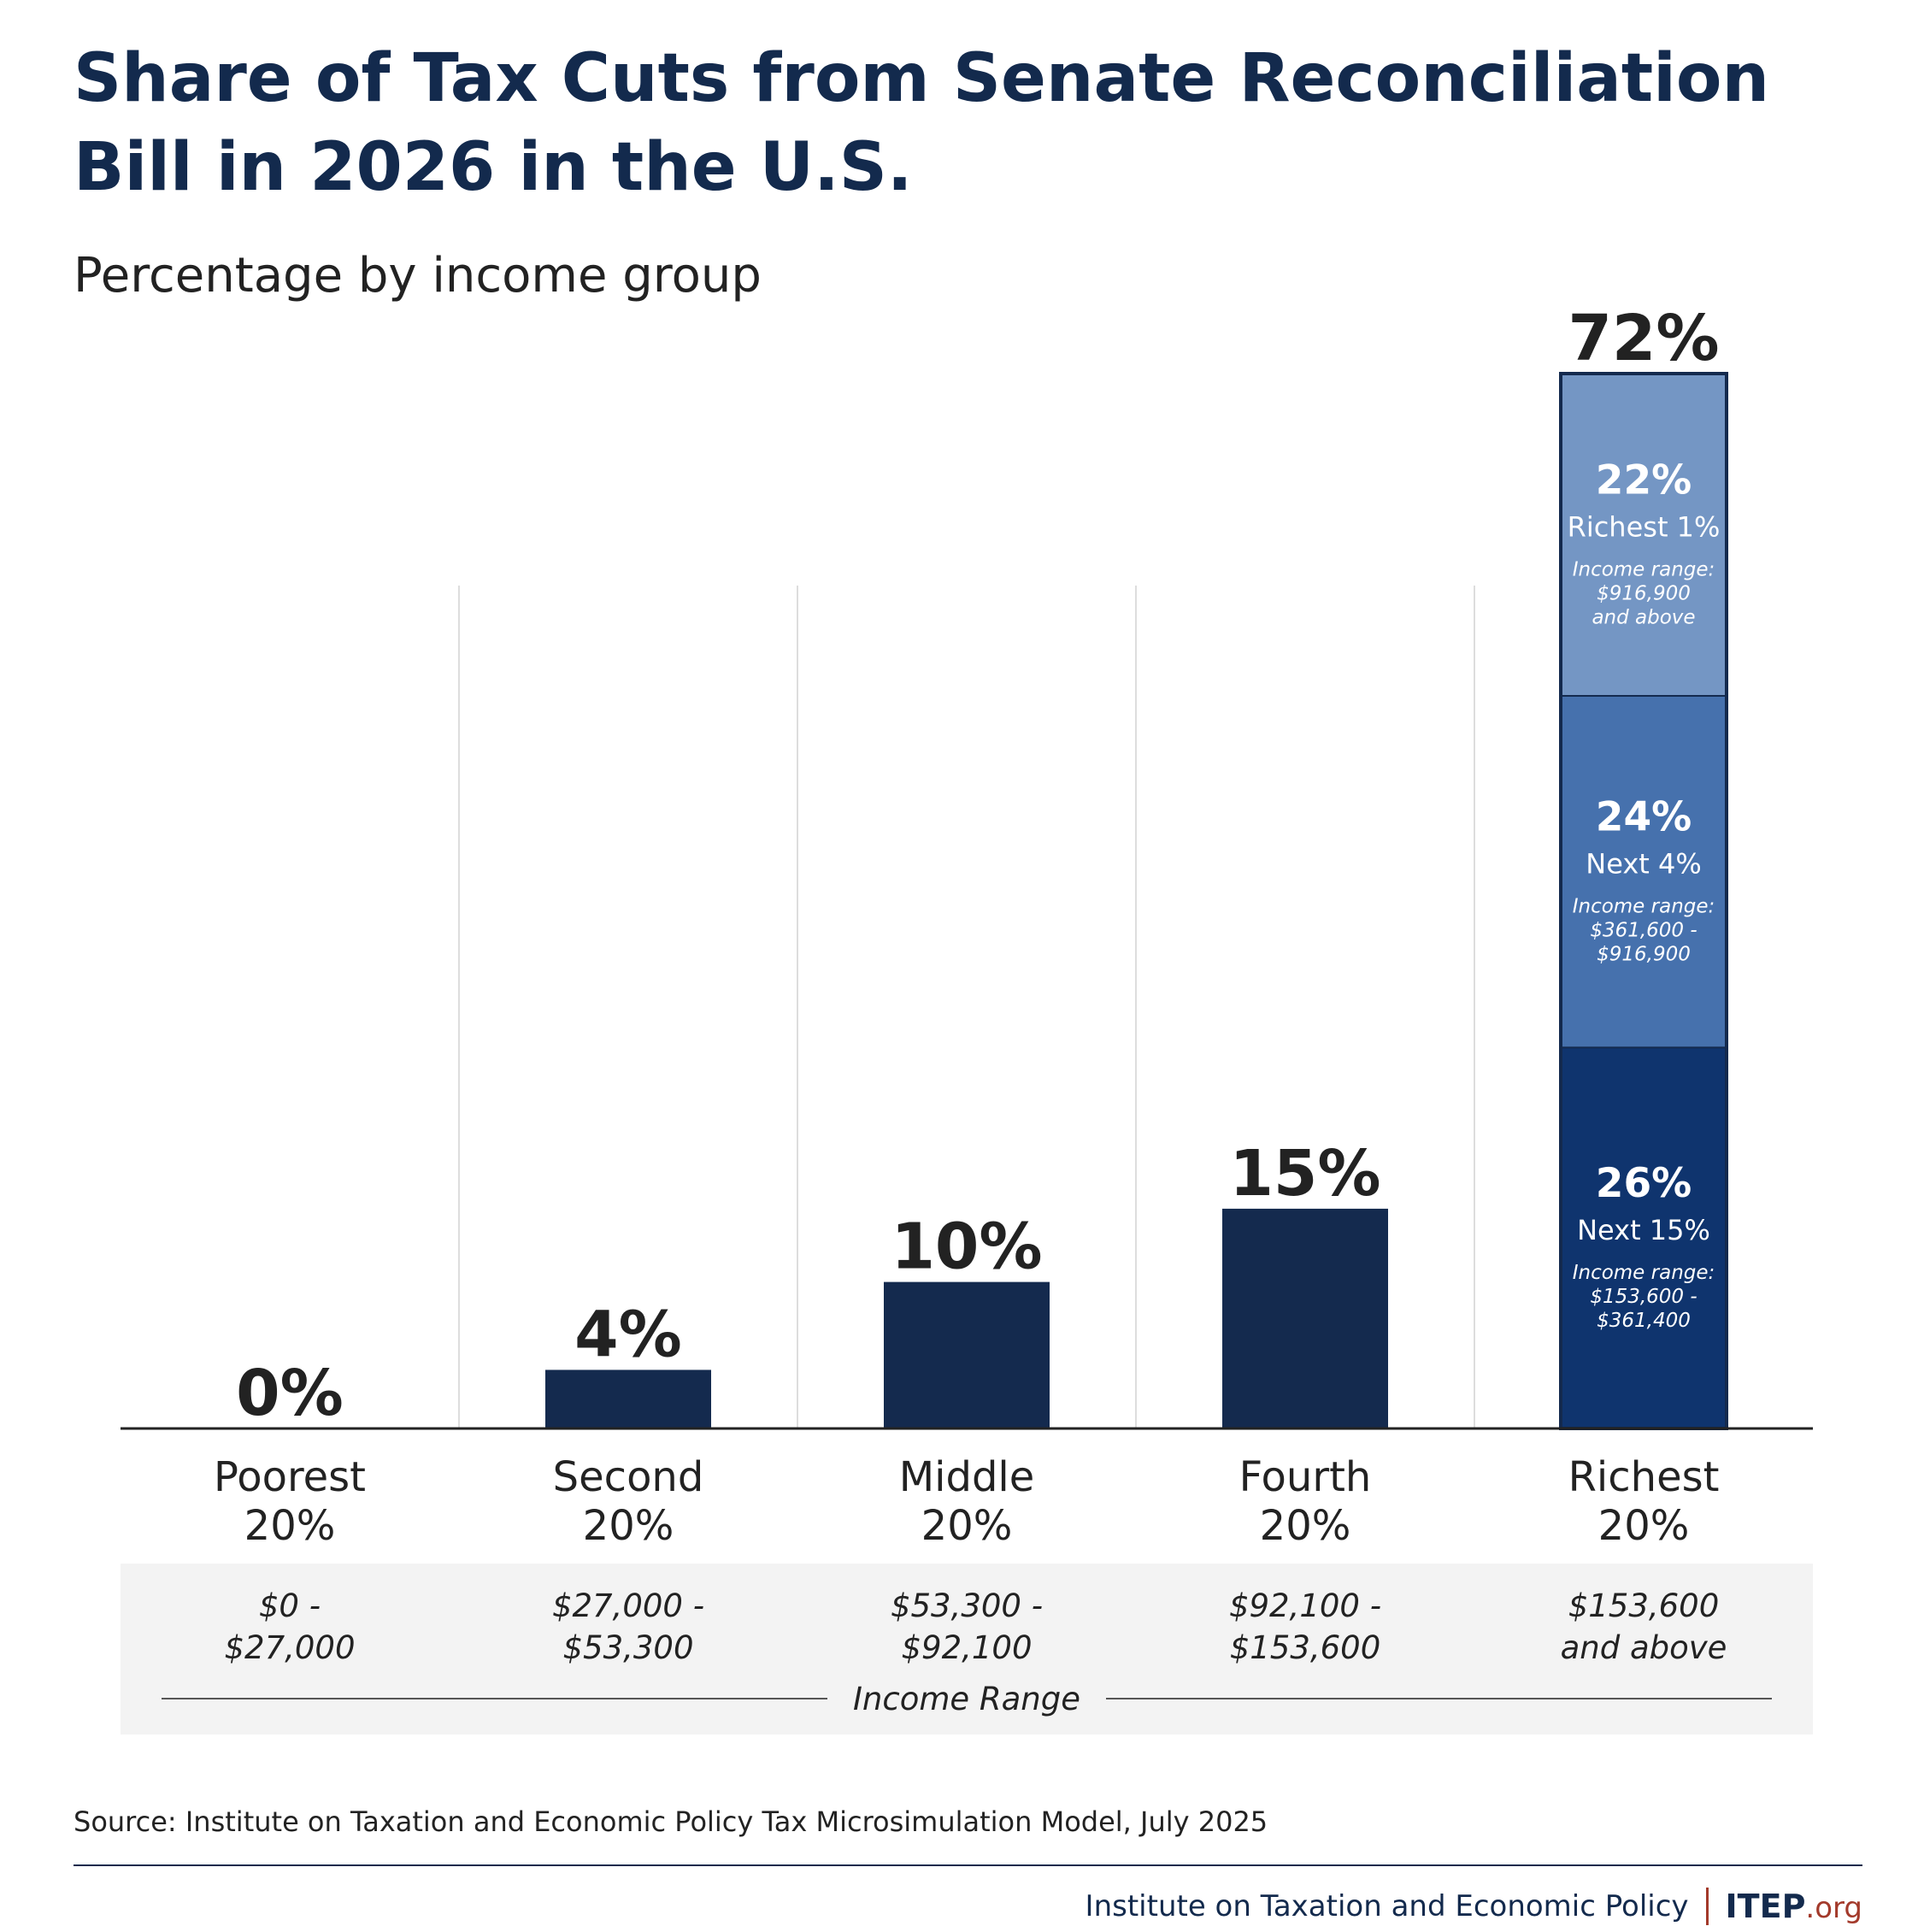 The image size is (1924, 1932). Describe the element at coordinates (1643, 1647) in the screenshot. I see `income-range-line: and above` at that location.